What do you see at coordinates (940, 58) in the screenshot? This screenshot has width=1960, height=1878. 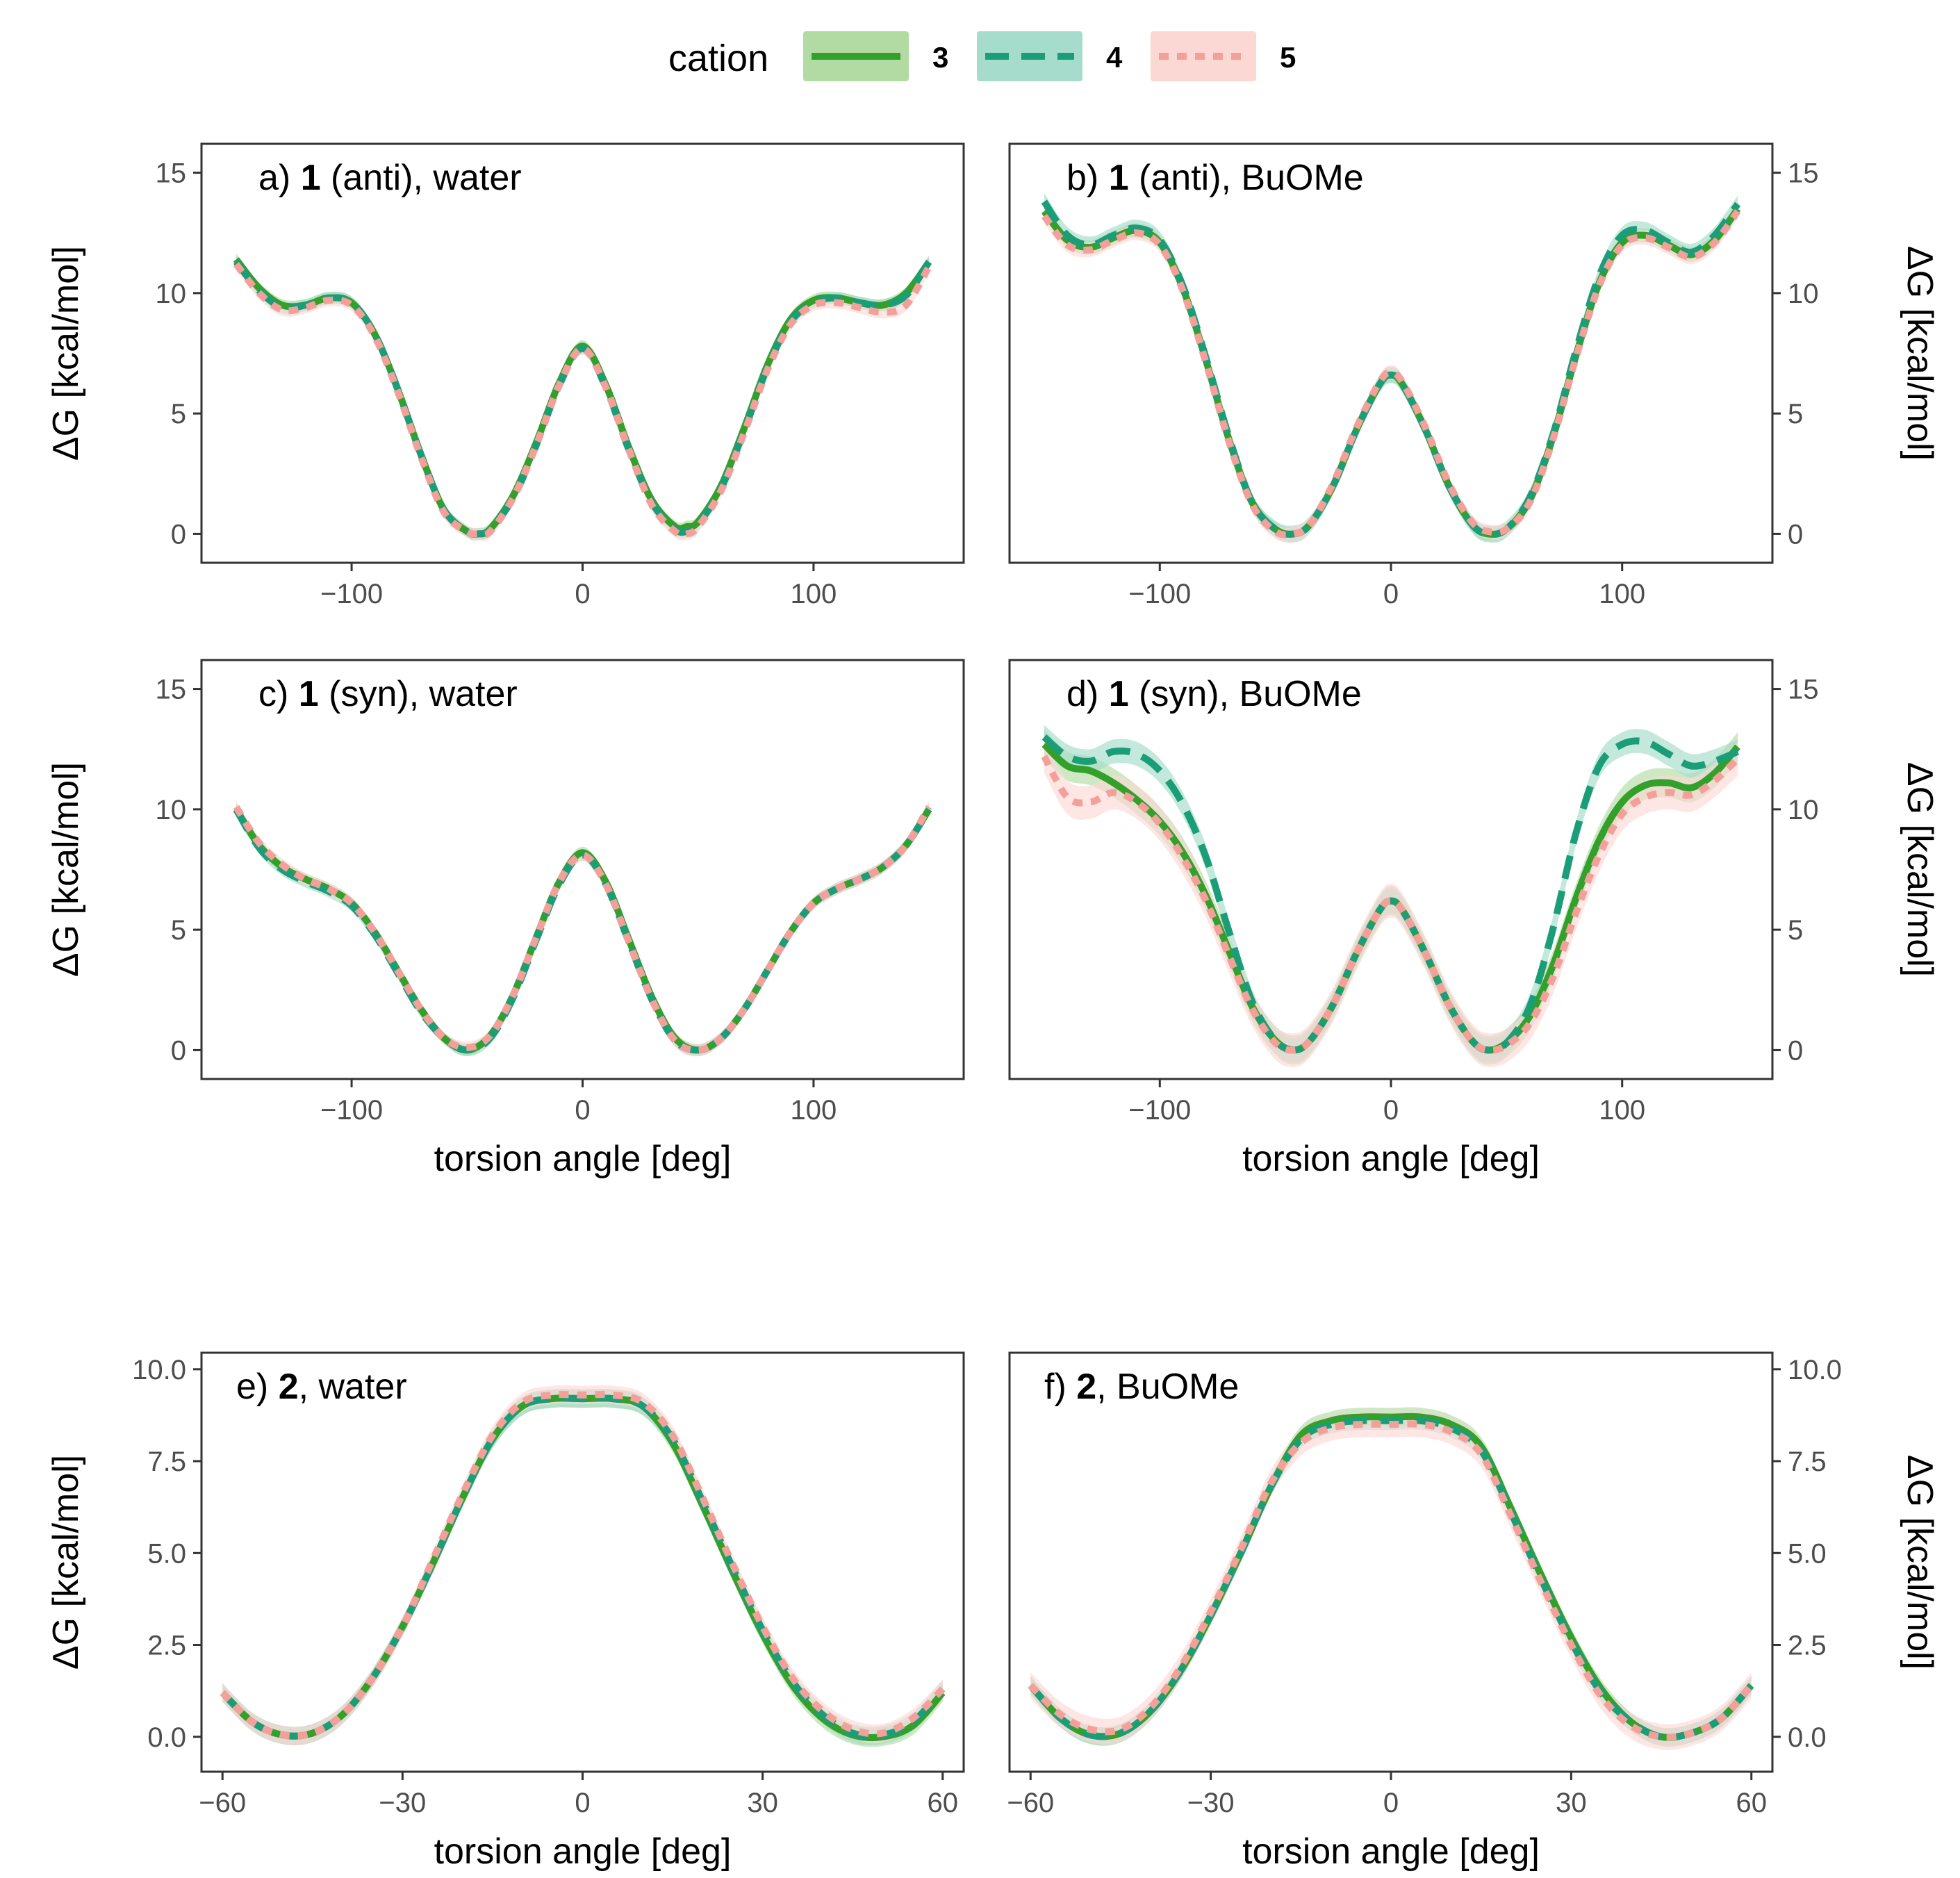 I see `legend-label-3: 3` at bounding box center [940, 58].